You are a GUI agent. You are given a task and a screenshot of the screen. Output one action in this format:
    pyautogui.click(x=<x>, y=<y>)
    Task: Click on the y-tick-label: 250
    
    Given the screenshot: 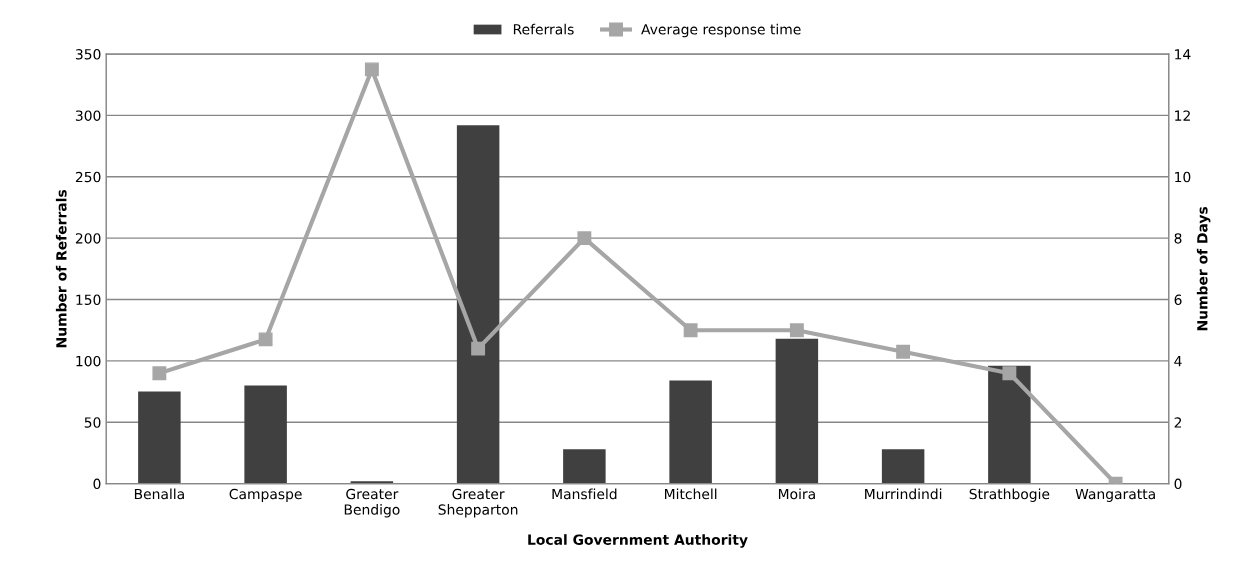 What is the action you would take?
    pyautogui.click(x=88, y=177)
    